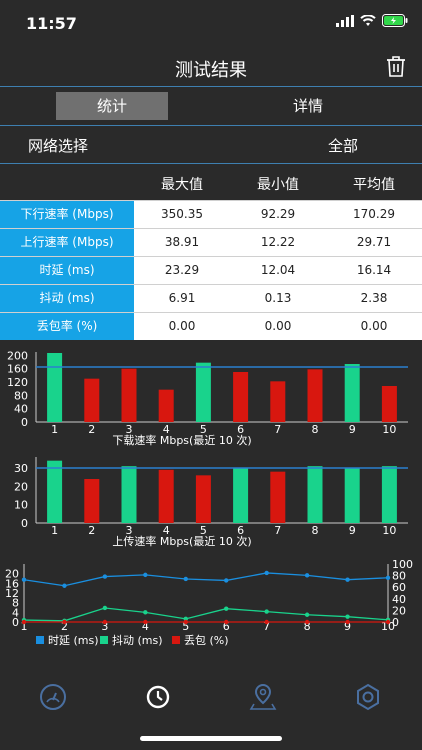 This screenshot has height=750, width=422. Describe the element at coordinates (182, 326) in the screenshot. I see `cell-max: 0.00` at that location.